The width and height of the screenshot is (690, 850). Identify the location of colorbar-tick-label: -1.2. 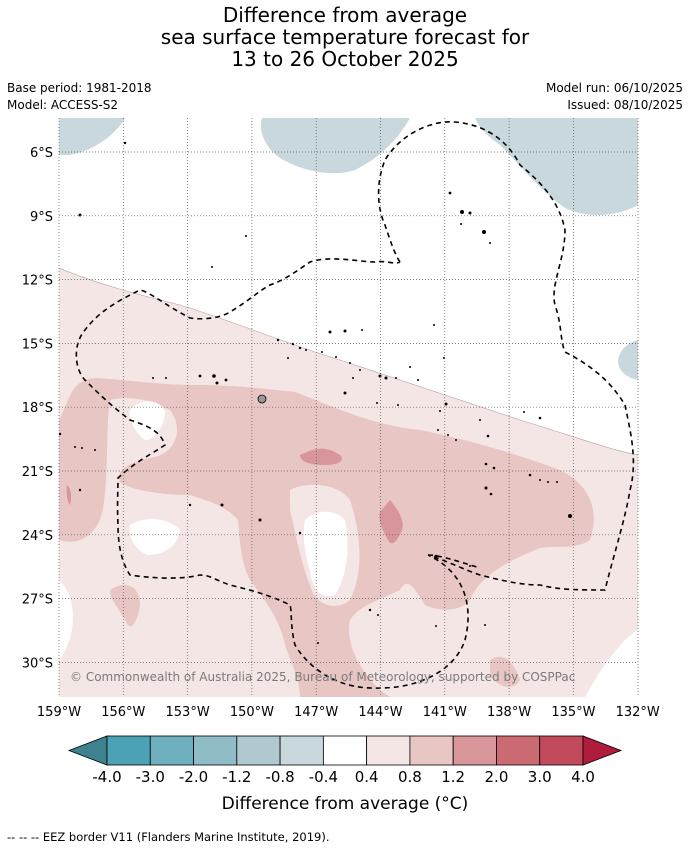
(236, 777).